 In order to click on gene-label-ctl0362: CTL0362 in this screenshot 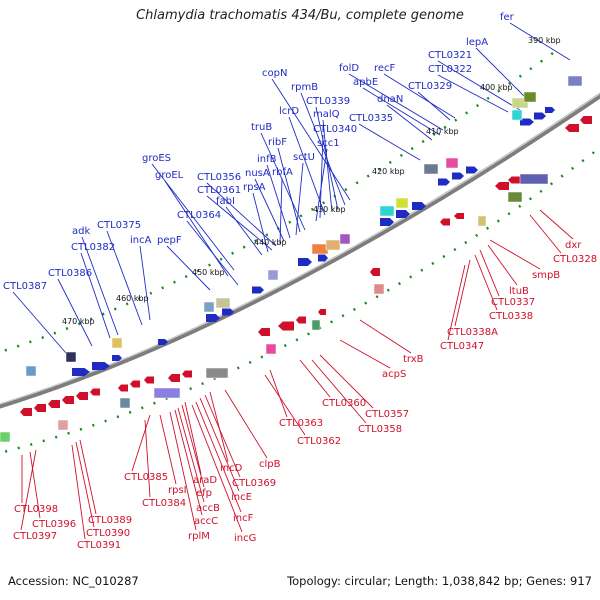, I will do `click(319, 441)`.